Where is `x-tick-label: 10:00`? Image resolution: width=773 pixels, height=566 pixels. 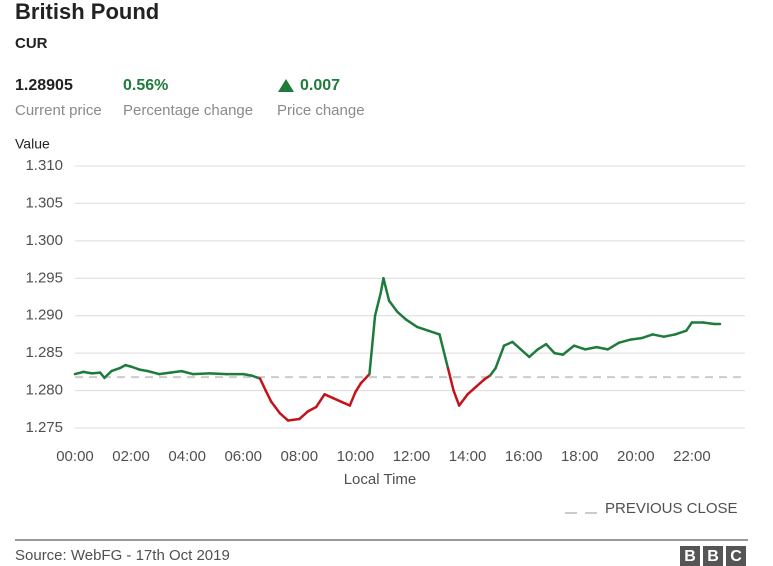 x-tick-label: 10:00 is located at coordinates (356, 456).